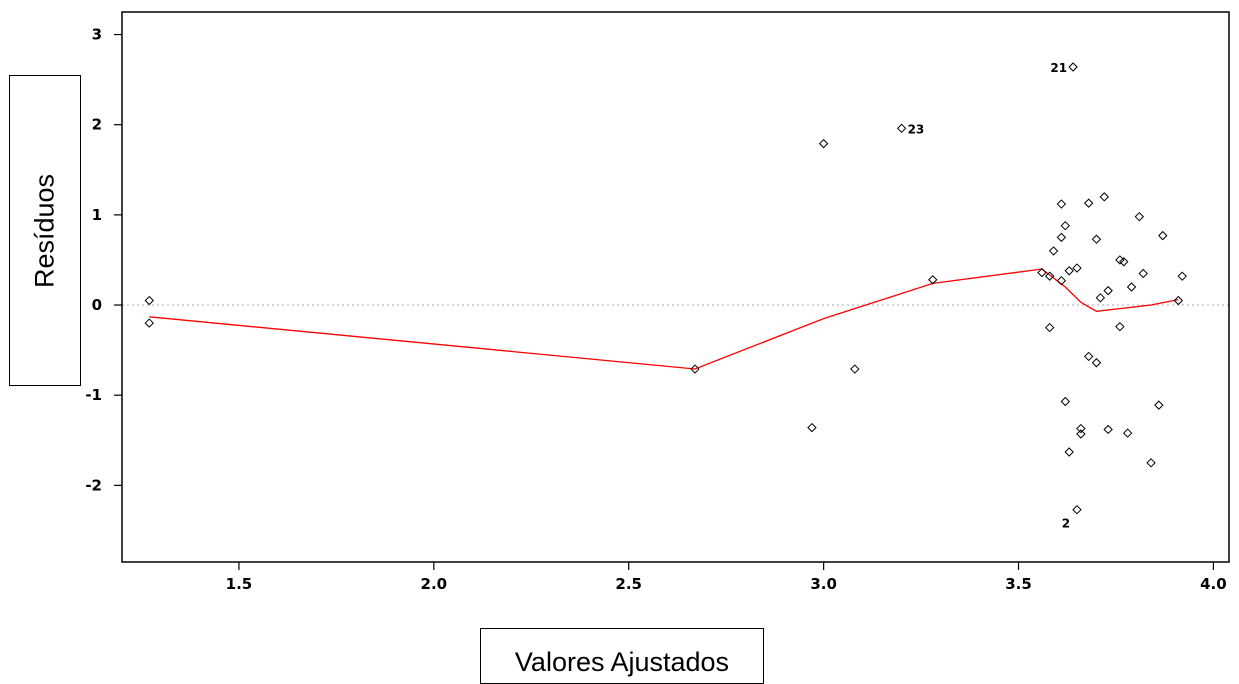 Image resolution: width=1239 pixels, height=684 pixels. I want to click on x-tick-label: 2.5, so click(628, 584).